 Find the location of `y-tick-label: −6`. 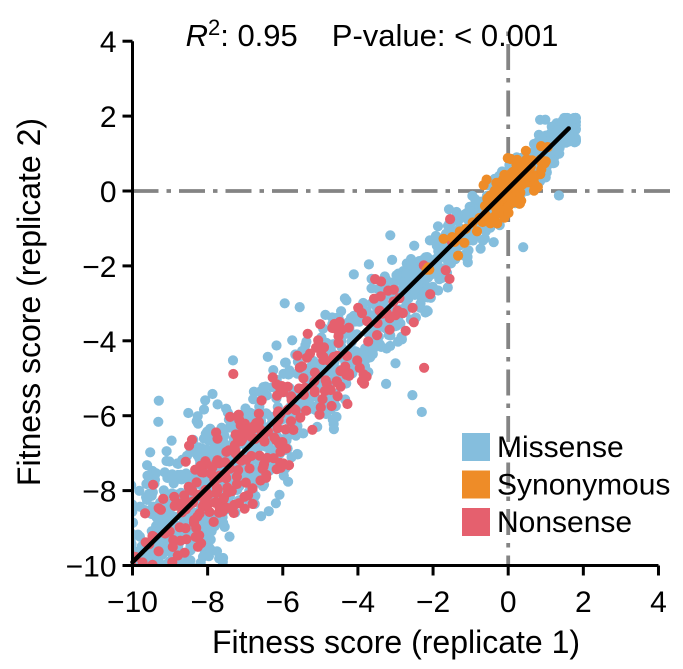

y-tick-label: −6 is located at coordinates (99, 417).